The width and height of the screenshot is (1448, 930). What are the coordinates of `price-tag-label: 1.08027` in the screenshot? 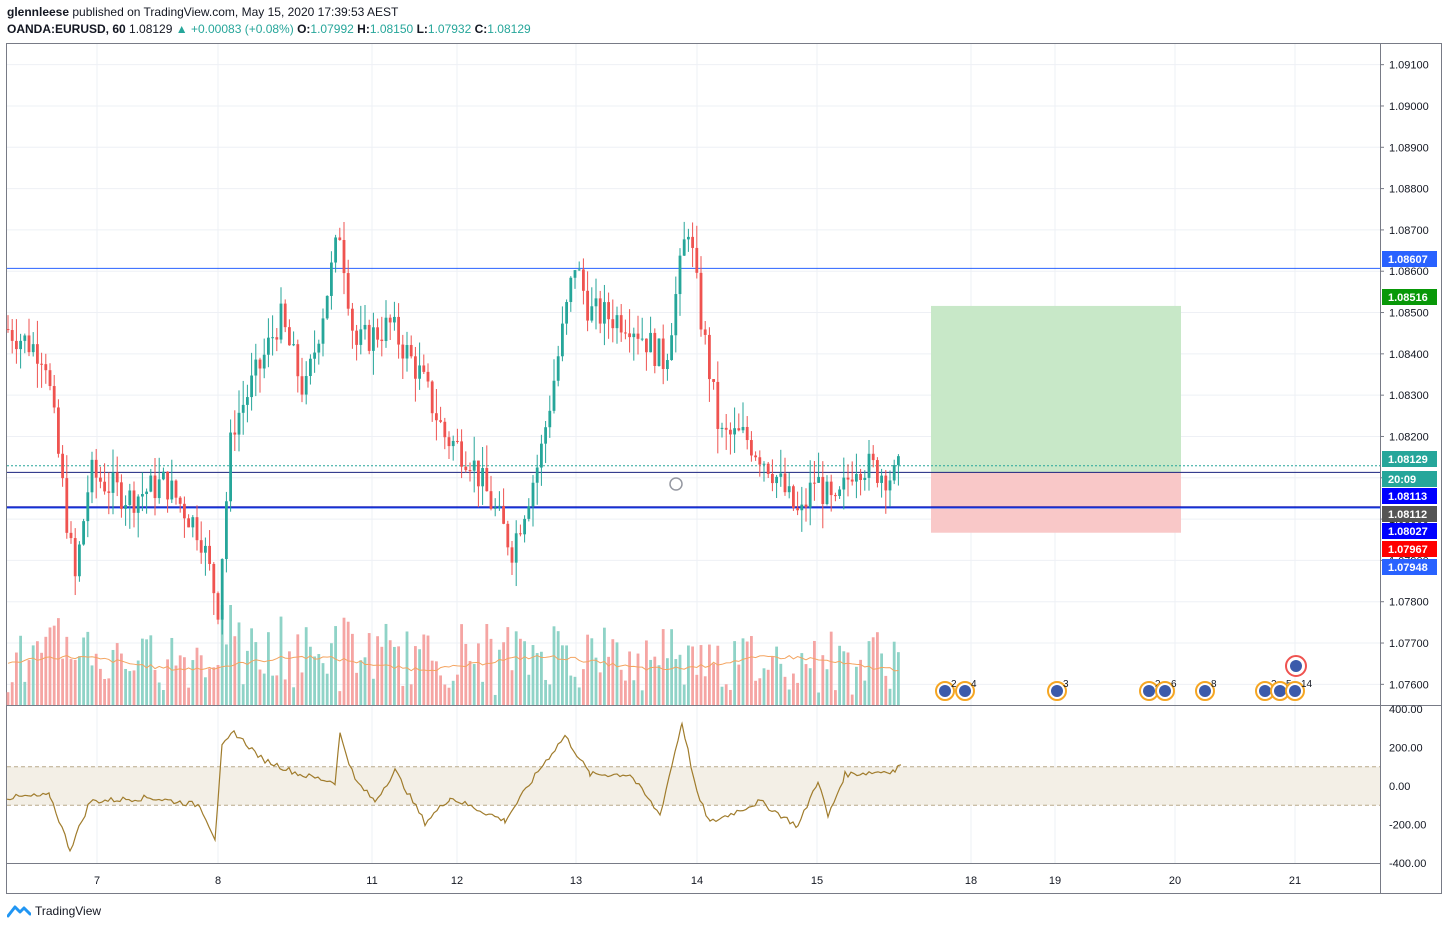 It's located at (1408, 532).